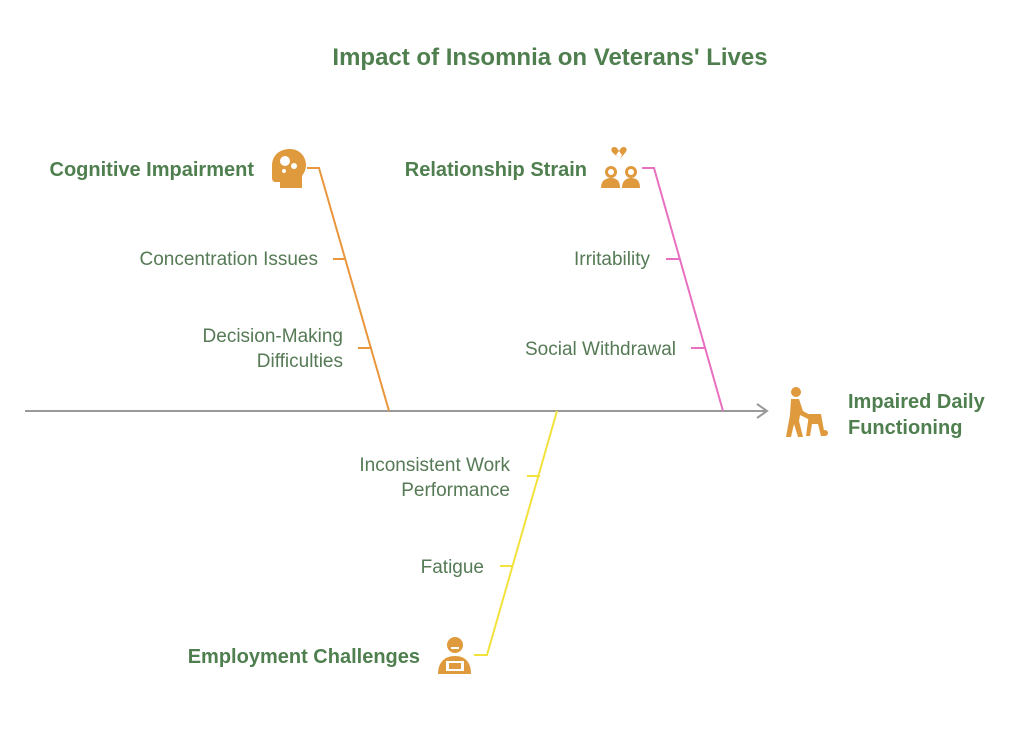 The height and width of the screenshot is (730, 1024). Describe the element at coordinates (550, 57) in the screenshot. I see `diagram-title: Impact of Insomnia on Veterans' Lives` at that location.